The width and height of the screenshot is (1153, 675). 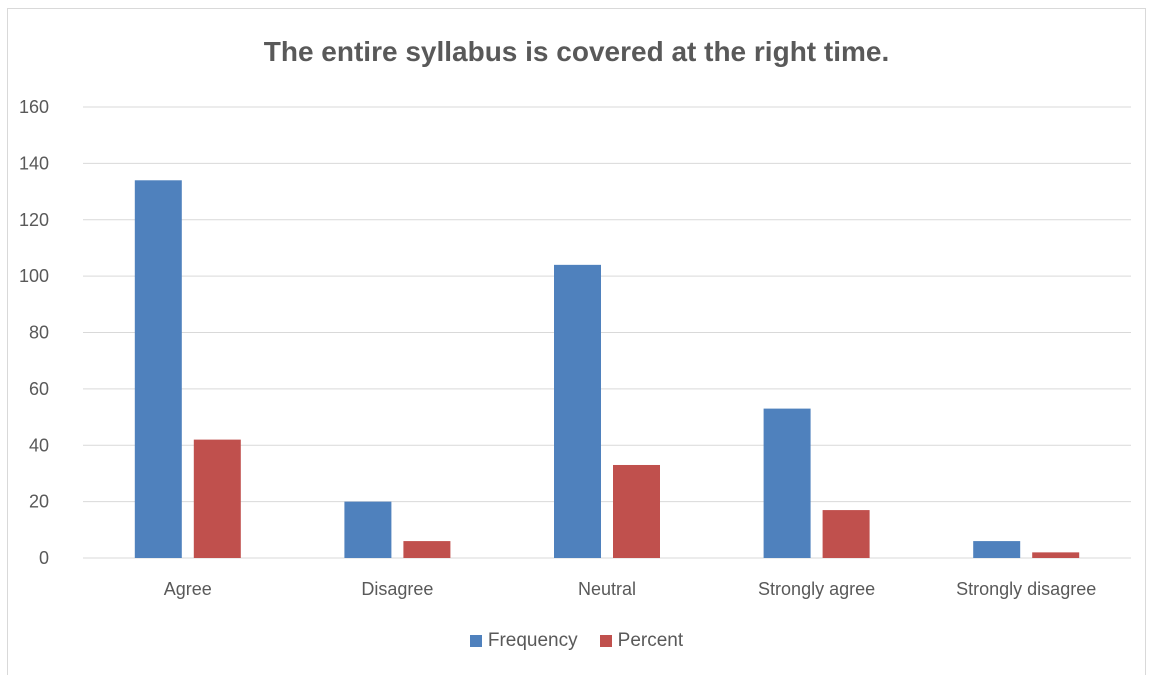 What do you see at coordinates (650, 640) in the screenshot?
I see `legend-label-percent: Percent` at bounding box center [650, 640].